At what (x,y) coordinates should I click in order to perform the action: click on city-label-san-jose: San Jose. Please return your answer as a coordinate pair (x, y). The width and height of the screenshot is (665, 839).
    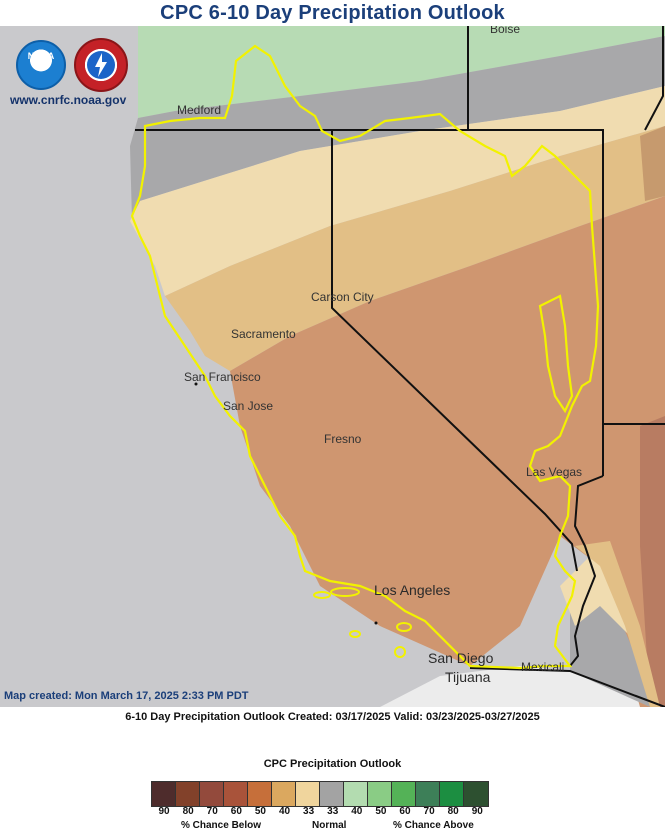
    Looking at the image, I should click on (248, 406).